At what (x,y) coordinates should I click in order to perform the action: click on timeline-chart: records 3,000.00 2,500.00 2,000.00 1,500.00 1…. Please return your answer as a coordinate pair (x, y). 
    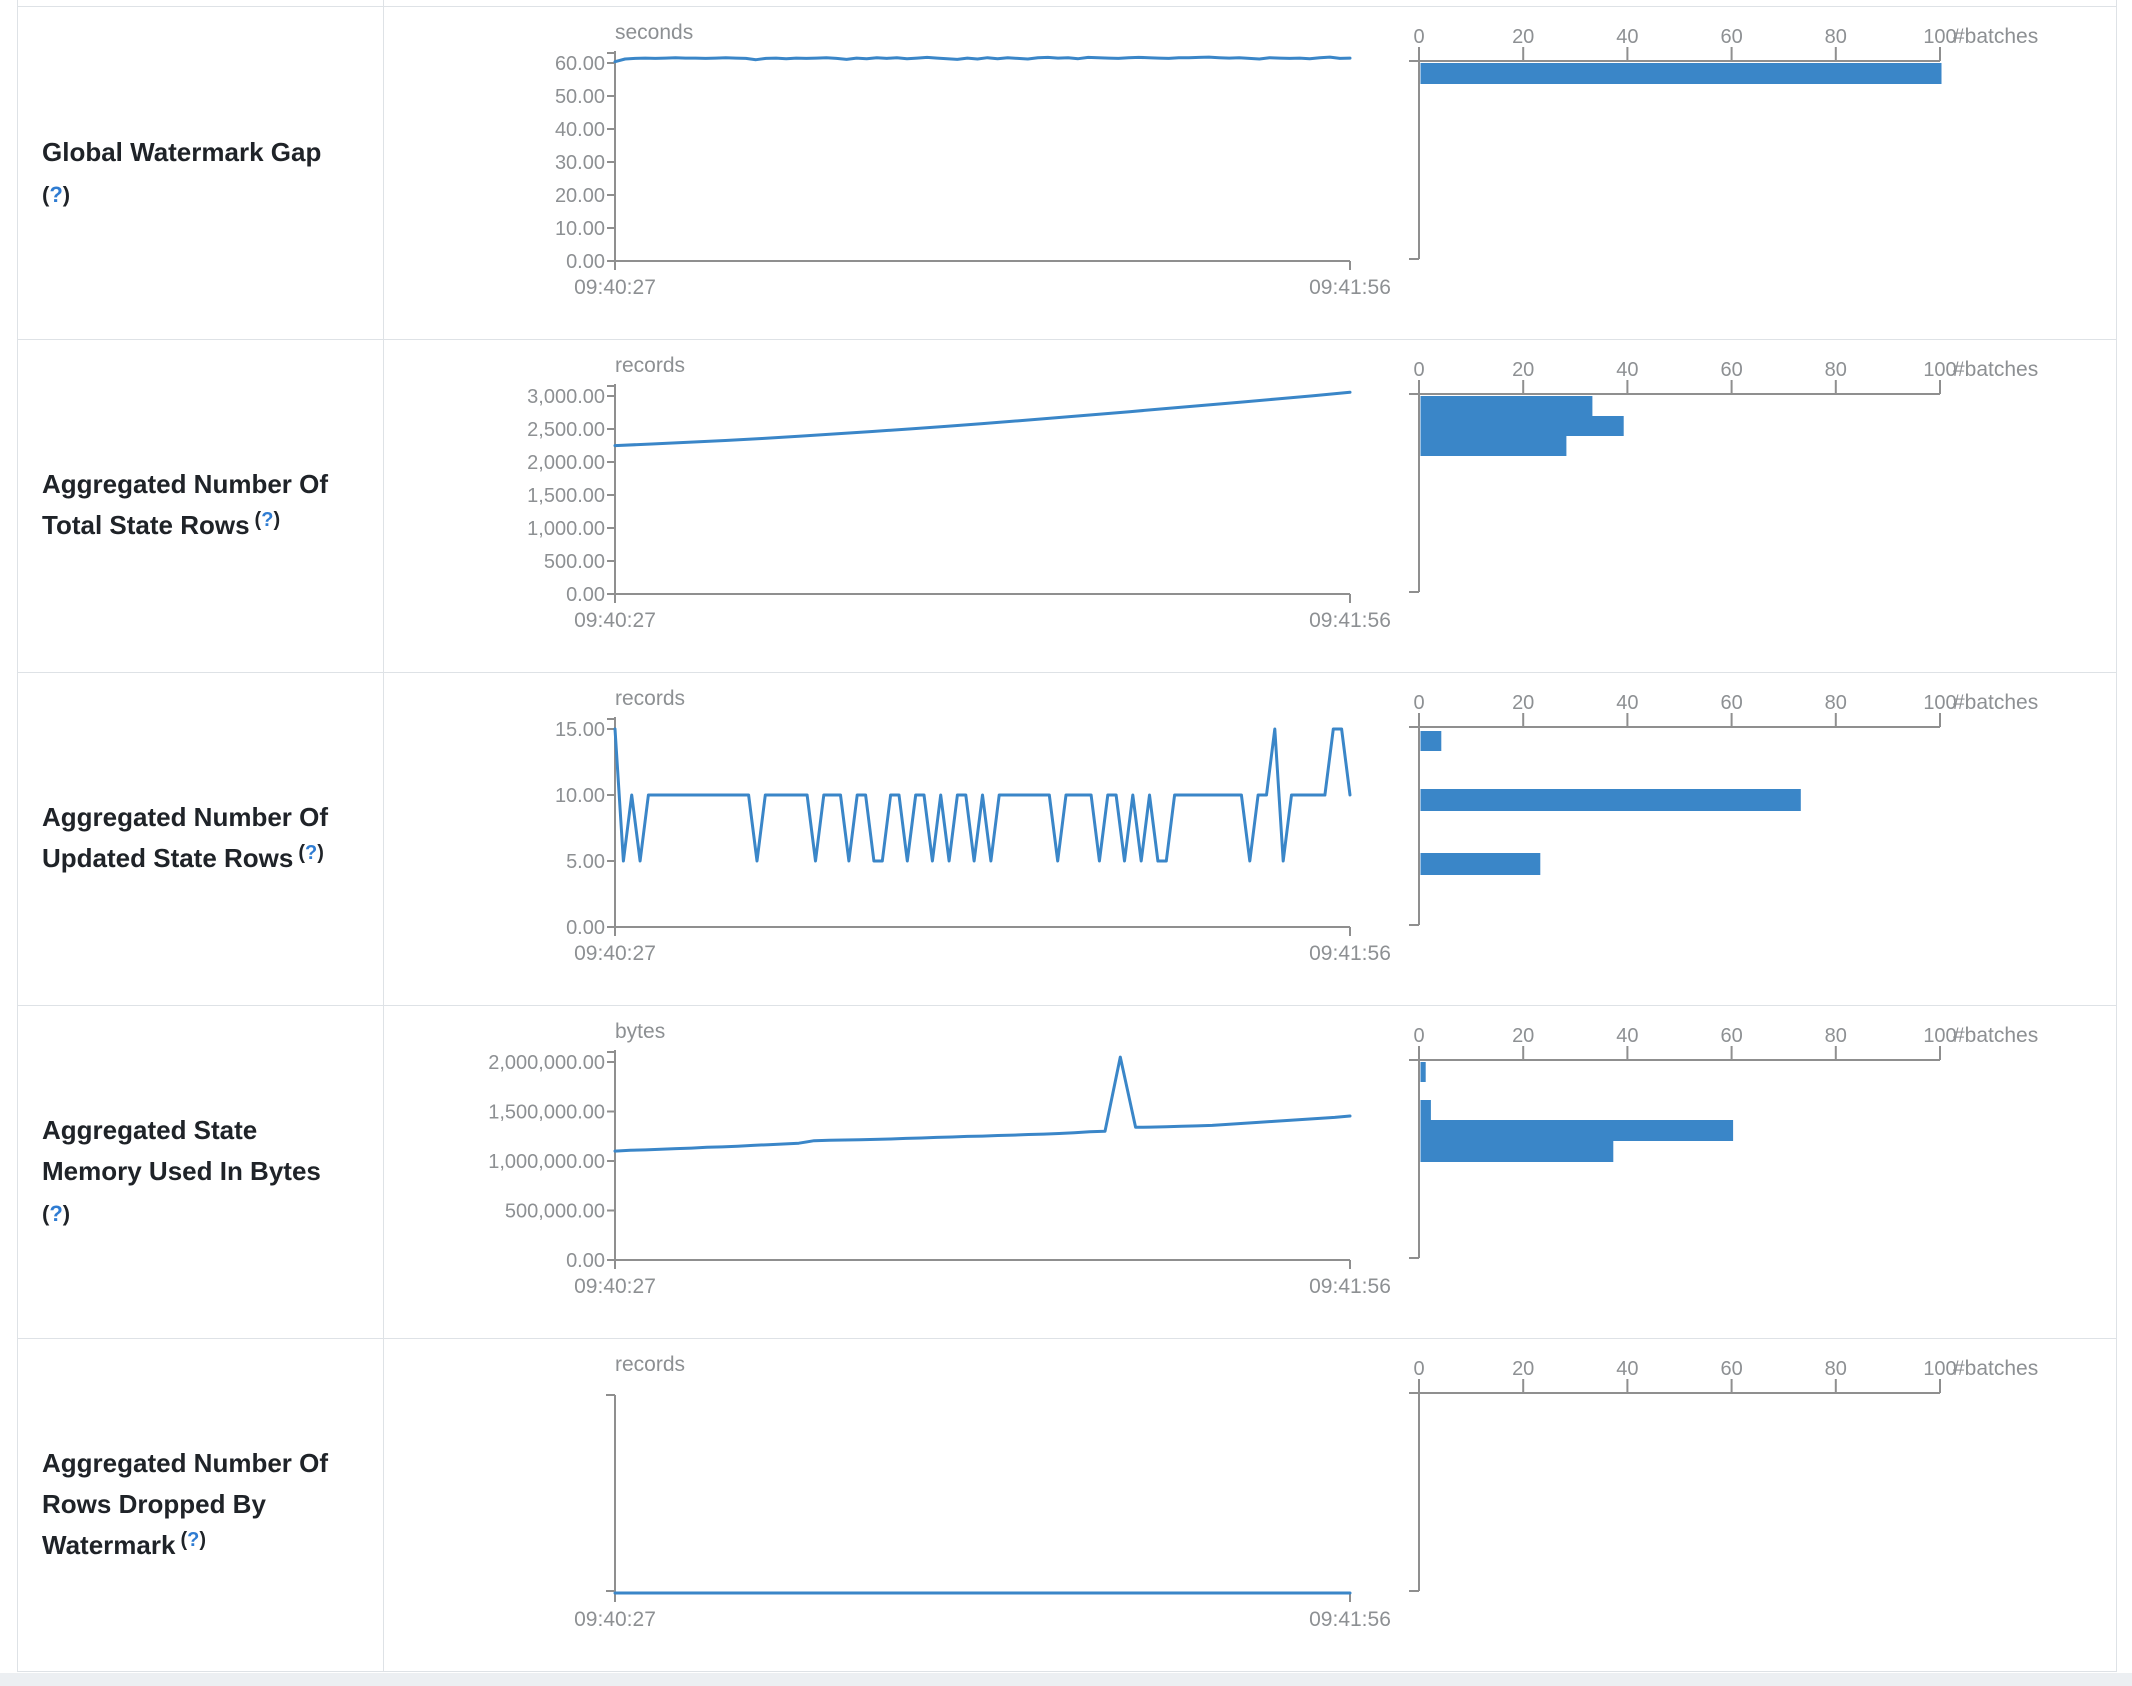
    Looking at the image, I should click on (959, 493).